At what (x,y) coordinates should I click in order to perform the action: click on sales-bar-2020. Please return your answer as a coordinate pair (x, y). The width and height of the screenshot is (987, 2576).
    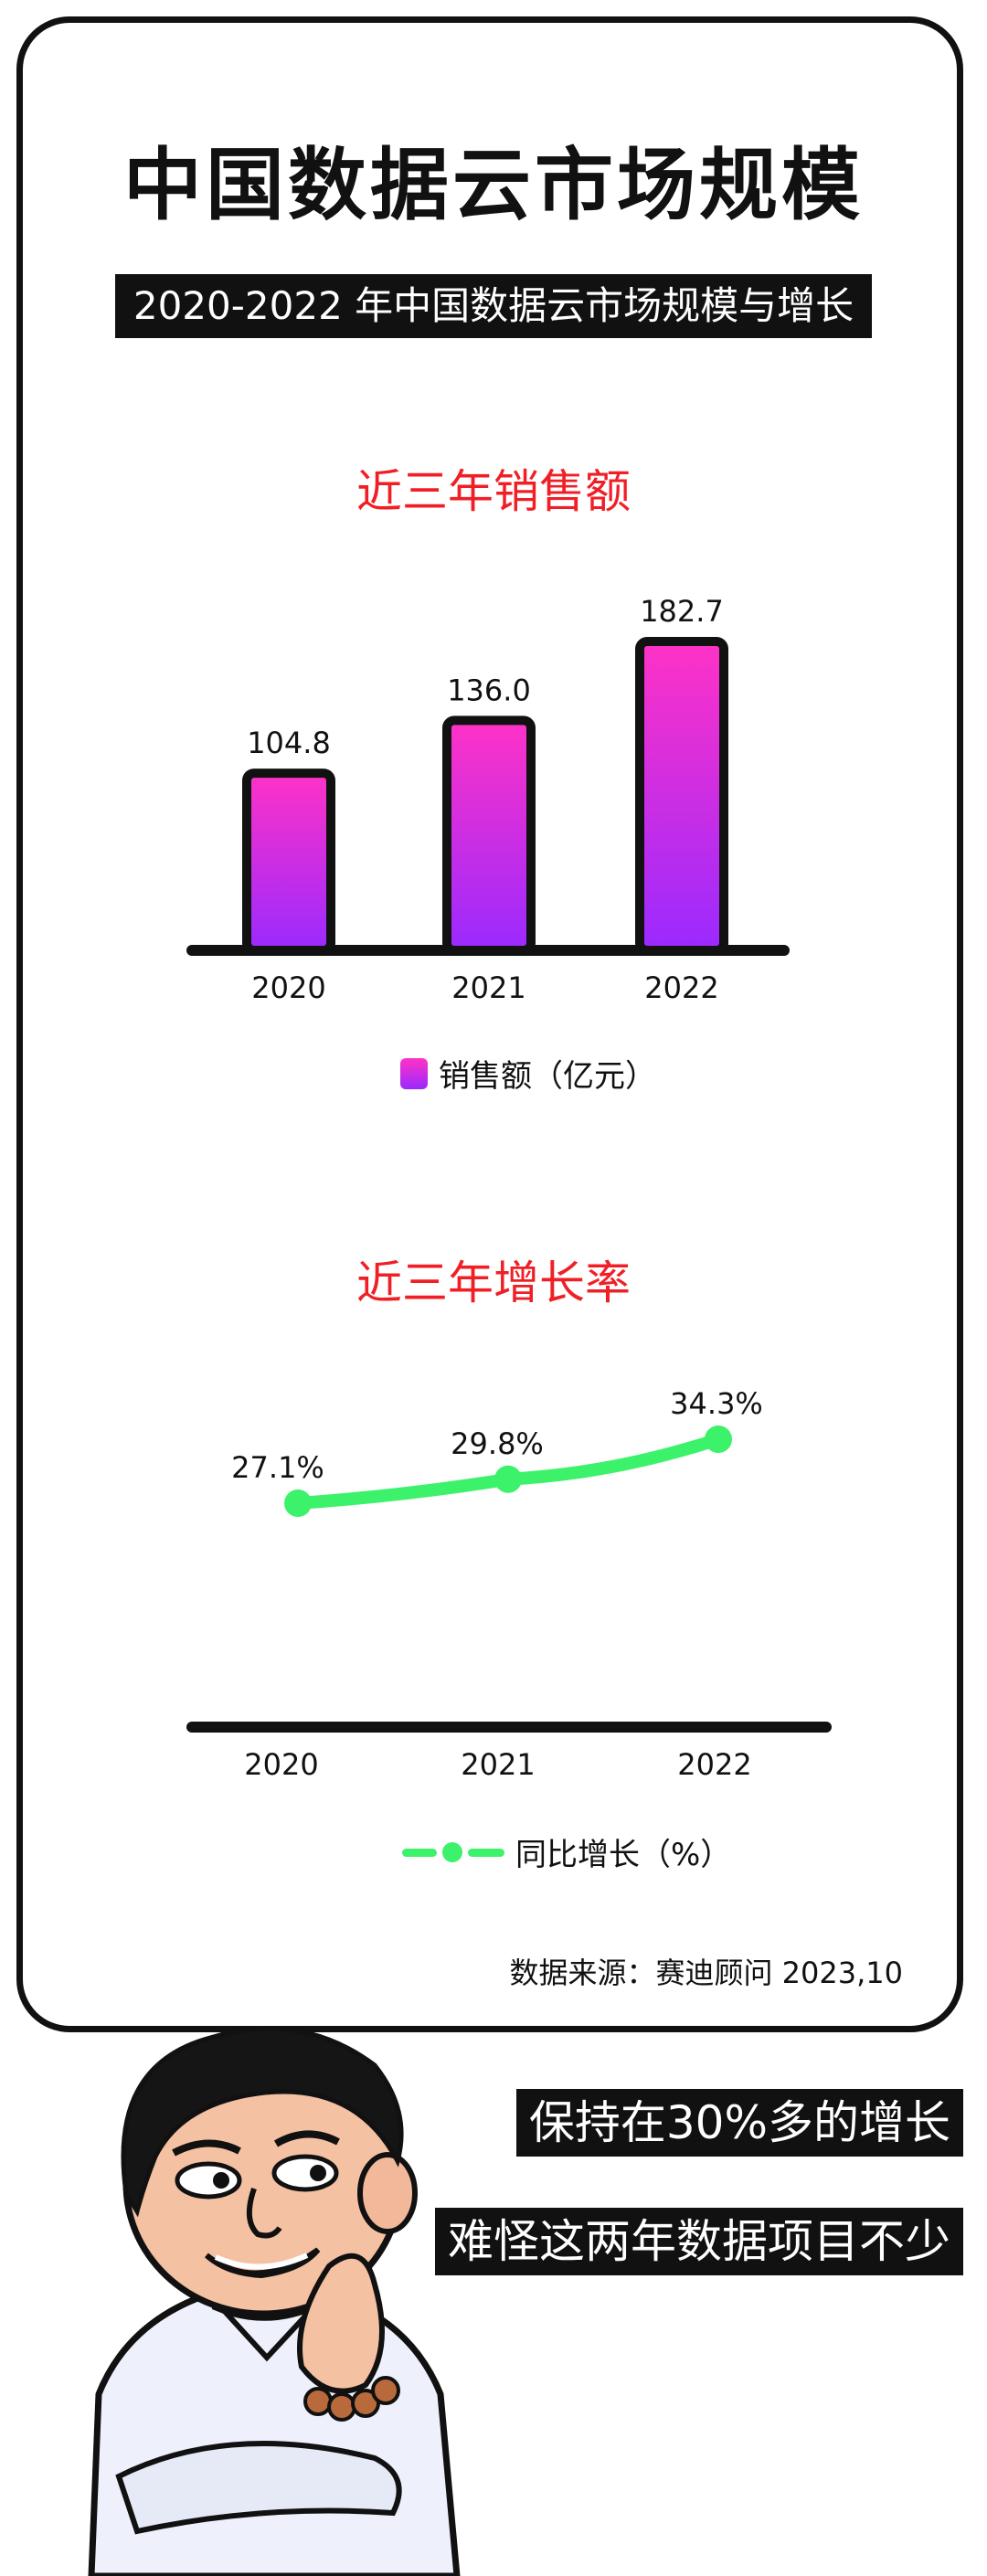
    Looking at the image, I should click on (288, 862).